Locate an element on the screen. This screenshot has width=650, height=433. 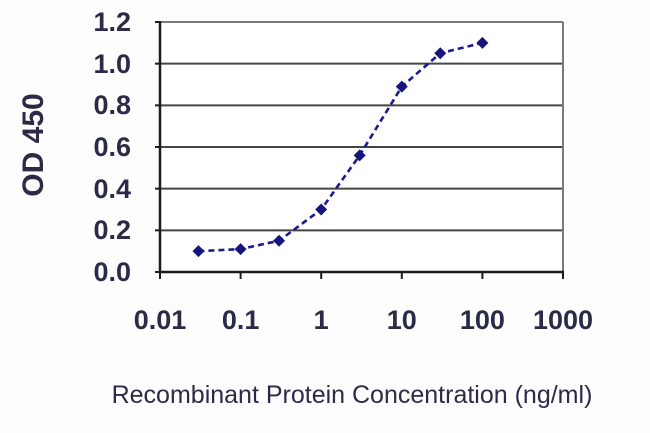
y-tick-label: 0.6 is located at coordinates (112, 147).